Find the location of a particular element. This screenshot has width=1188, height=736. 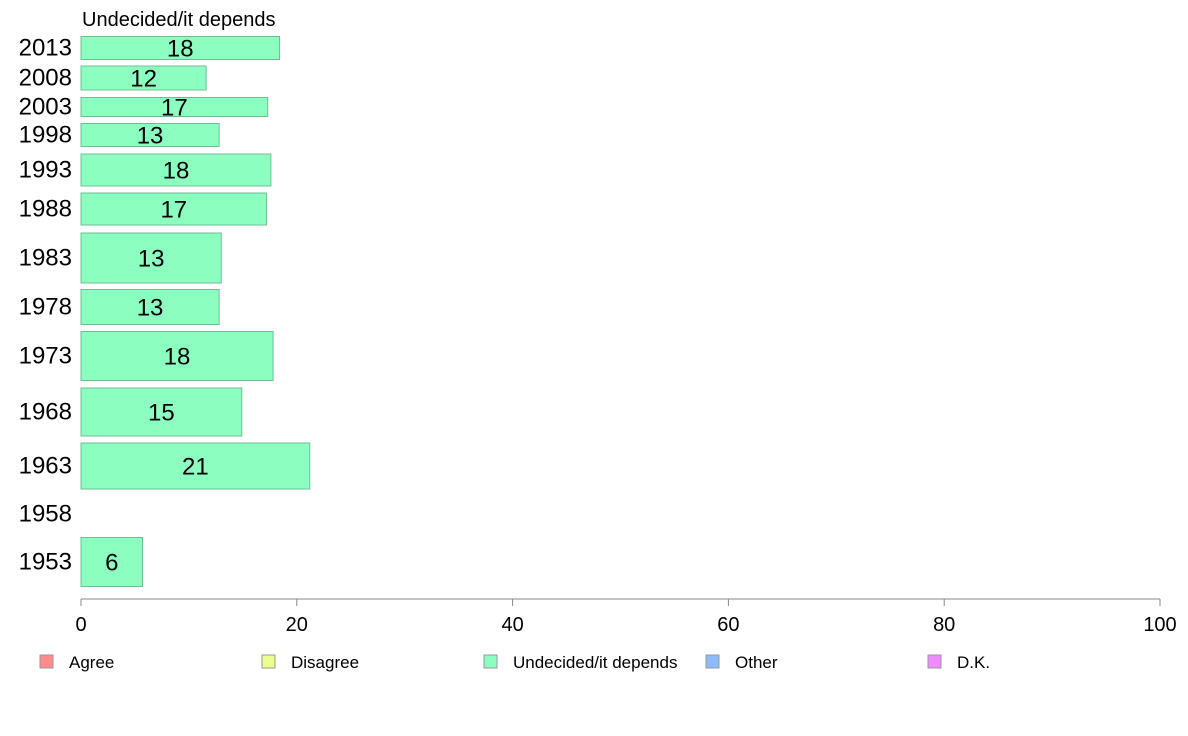

y-tick-label: 1963 is located at coordinates (45, 466).